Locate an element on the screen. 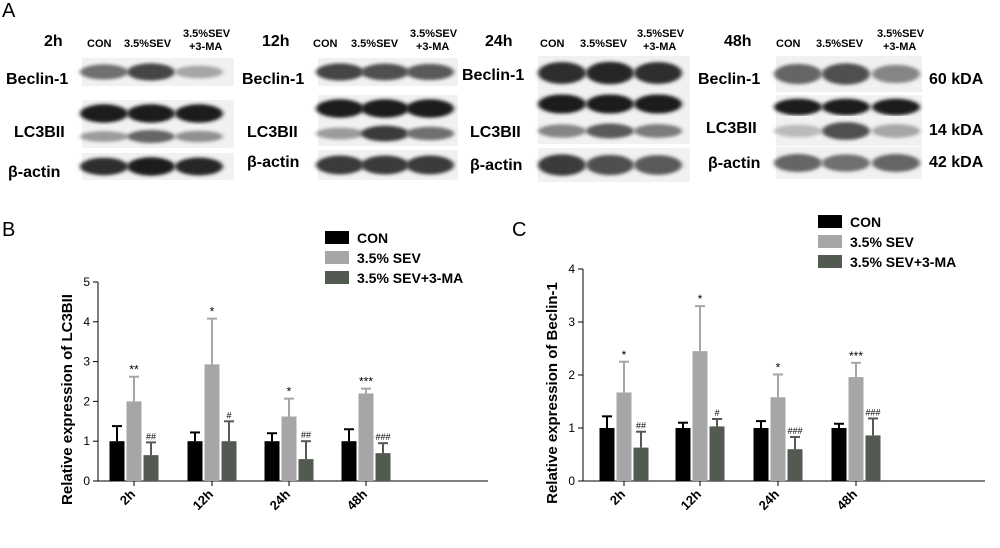  blot-time-label: 2h is located at coordinates (53, 41).